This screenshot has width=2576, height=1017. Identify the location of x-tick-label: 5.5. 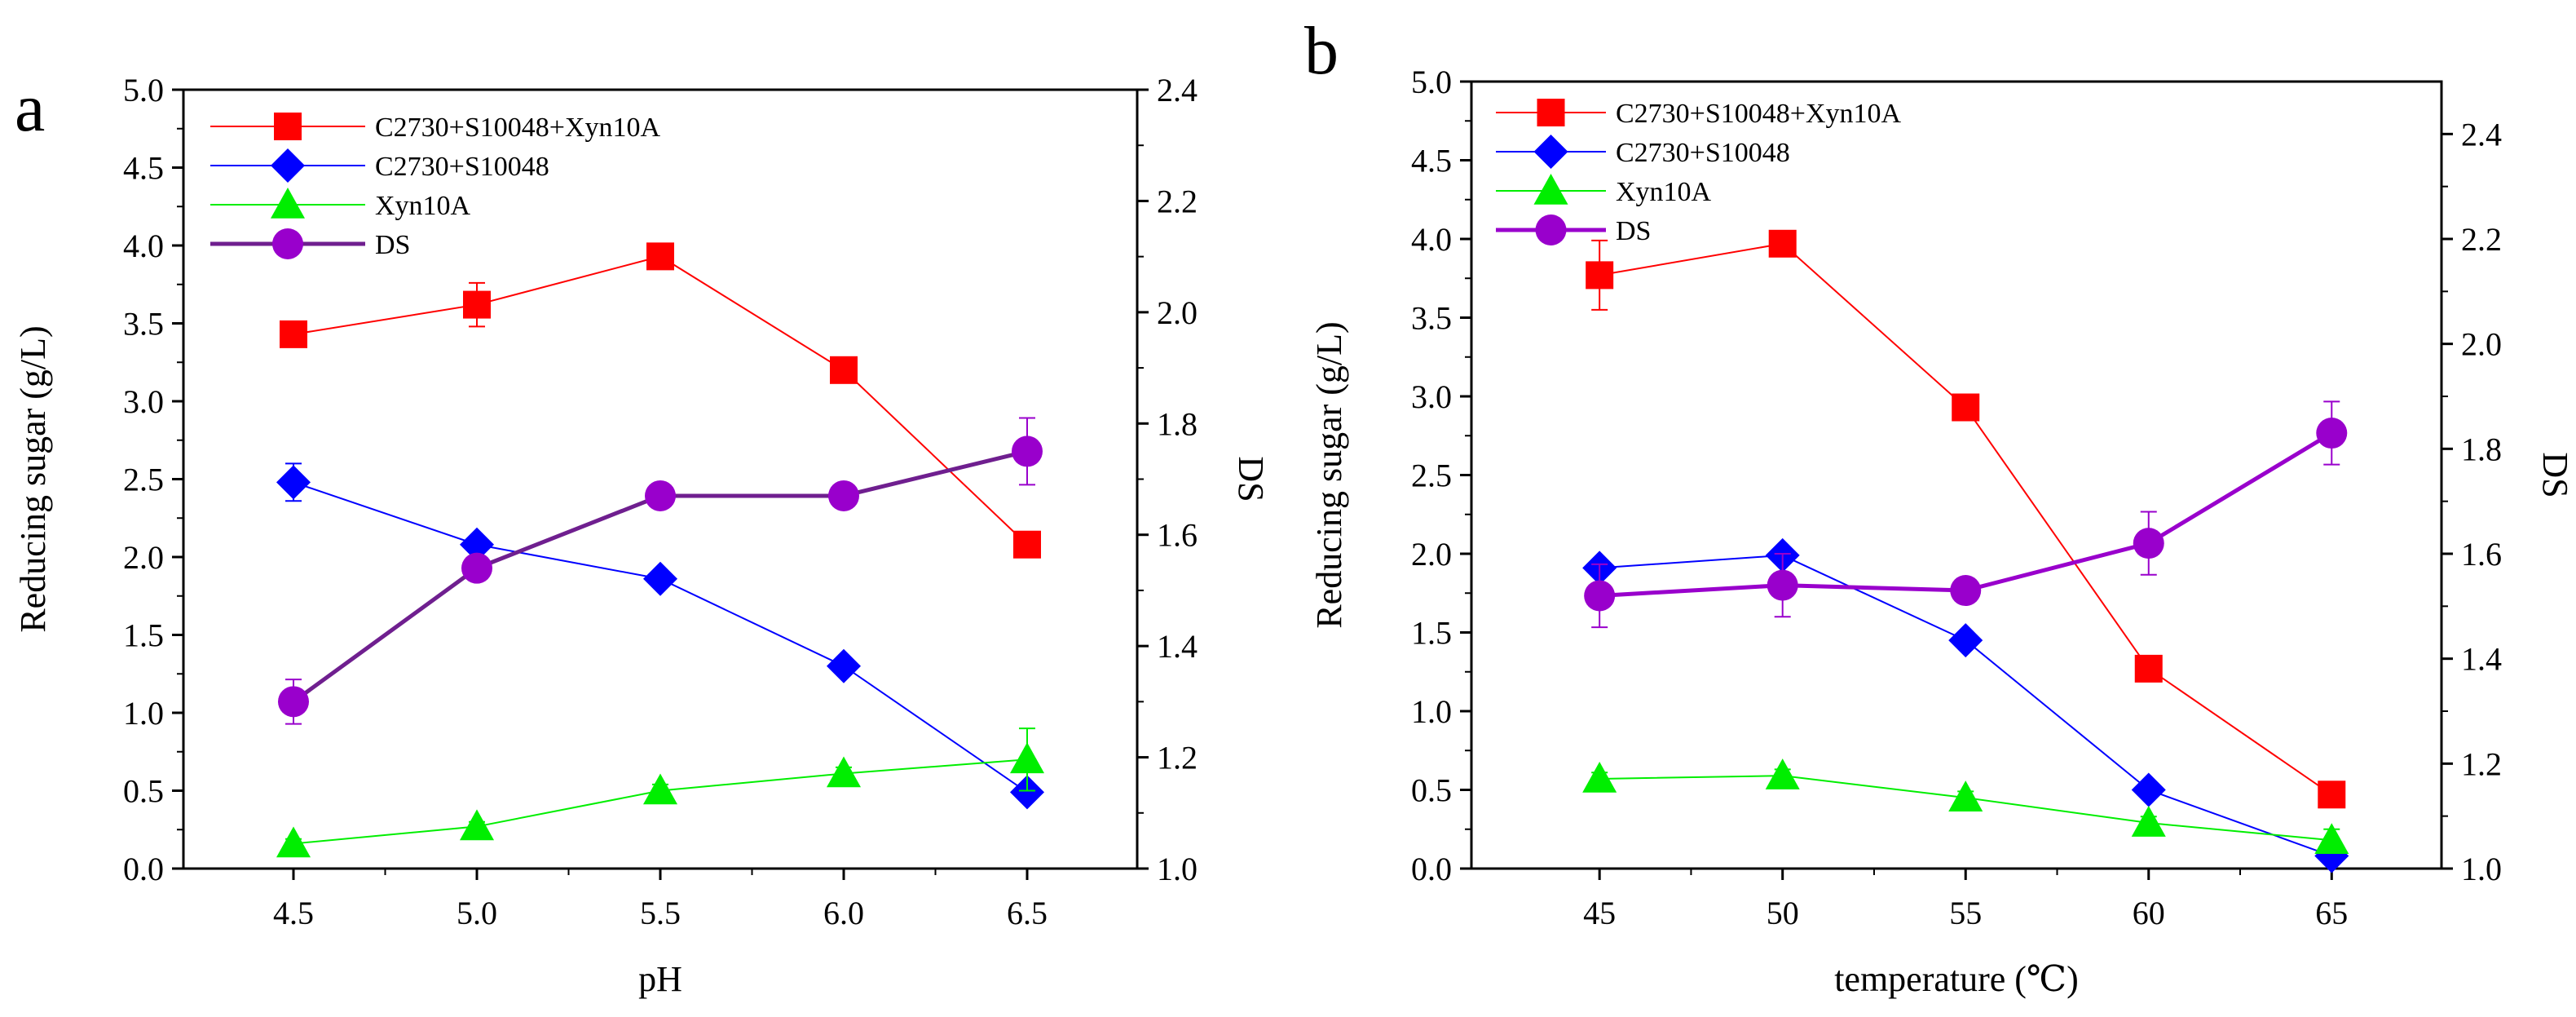
(660, 913).